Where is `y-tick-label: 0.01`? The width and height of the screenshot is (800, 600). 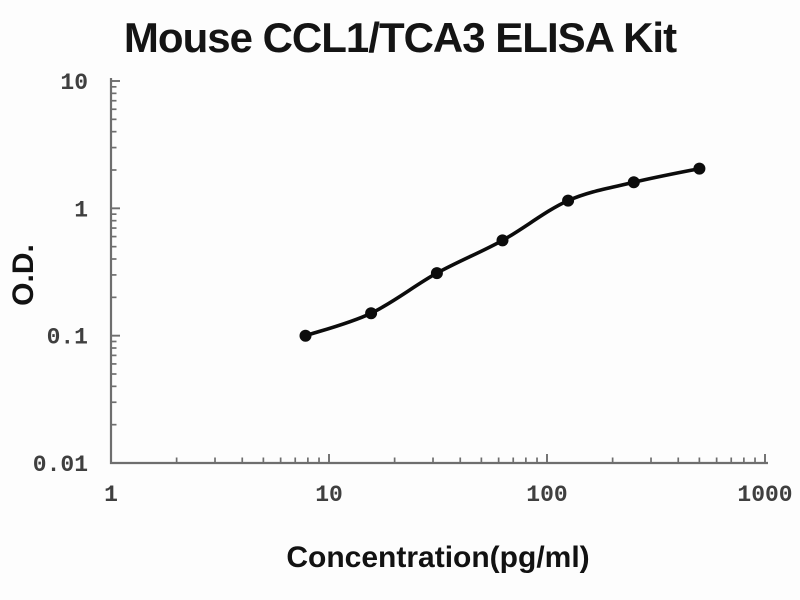
y-tick-label: 0.01 is located at coordinates (60, 465).